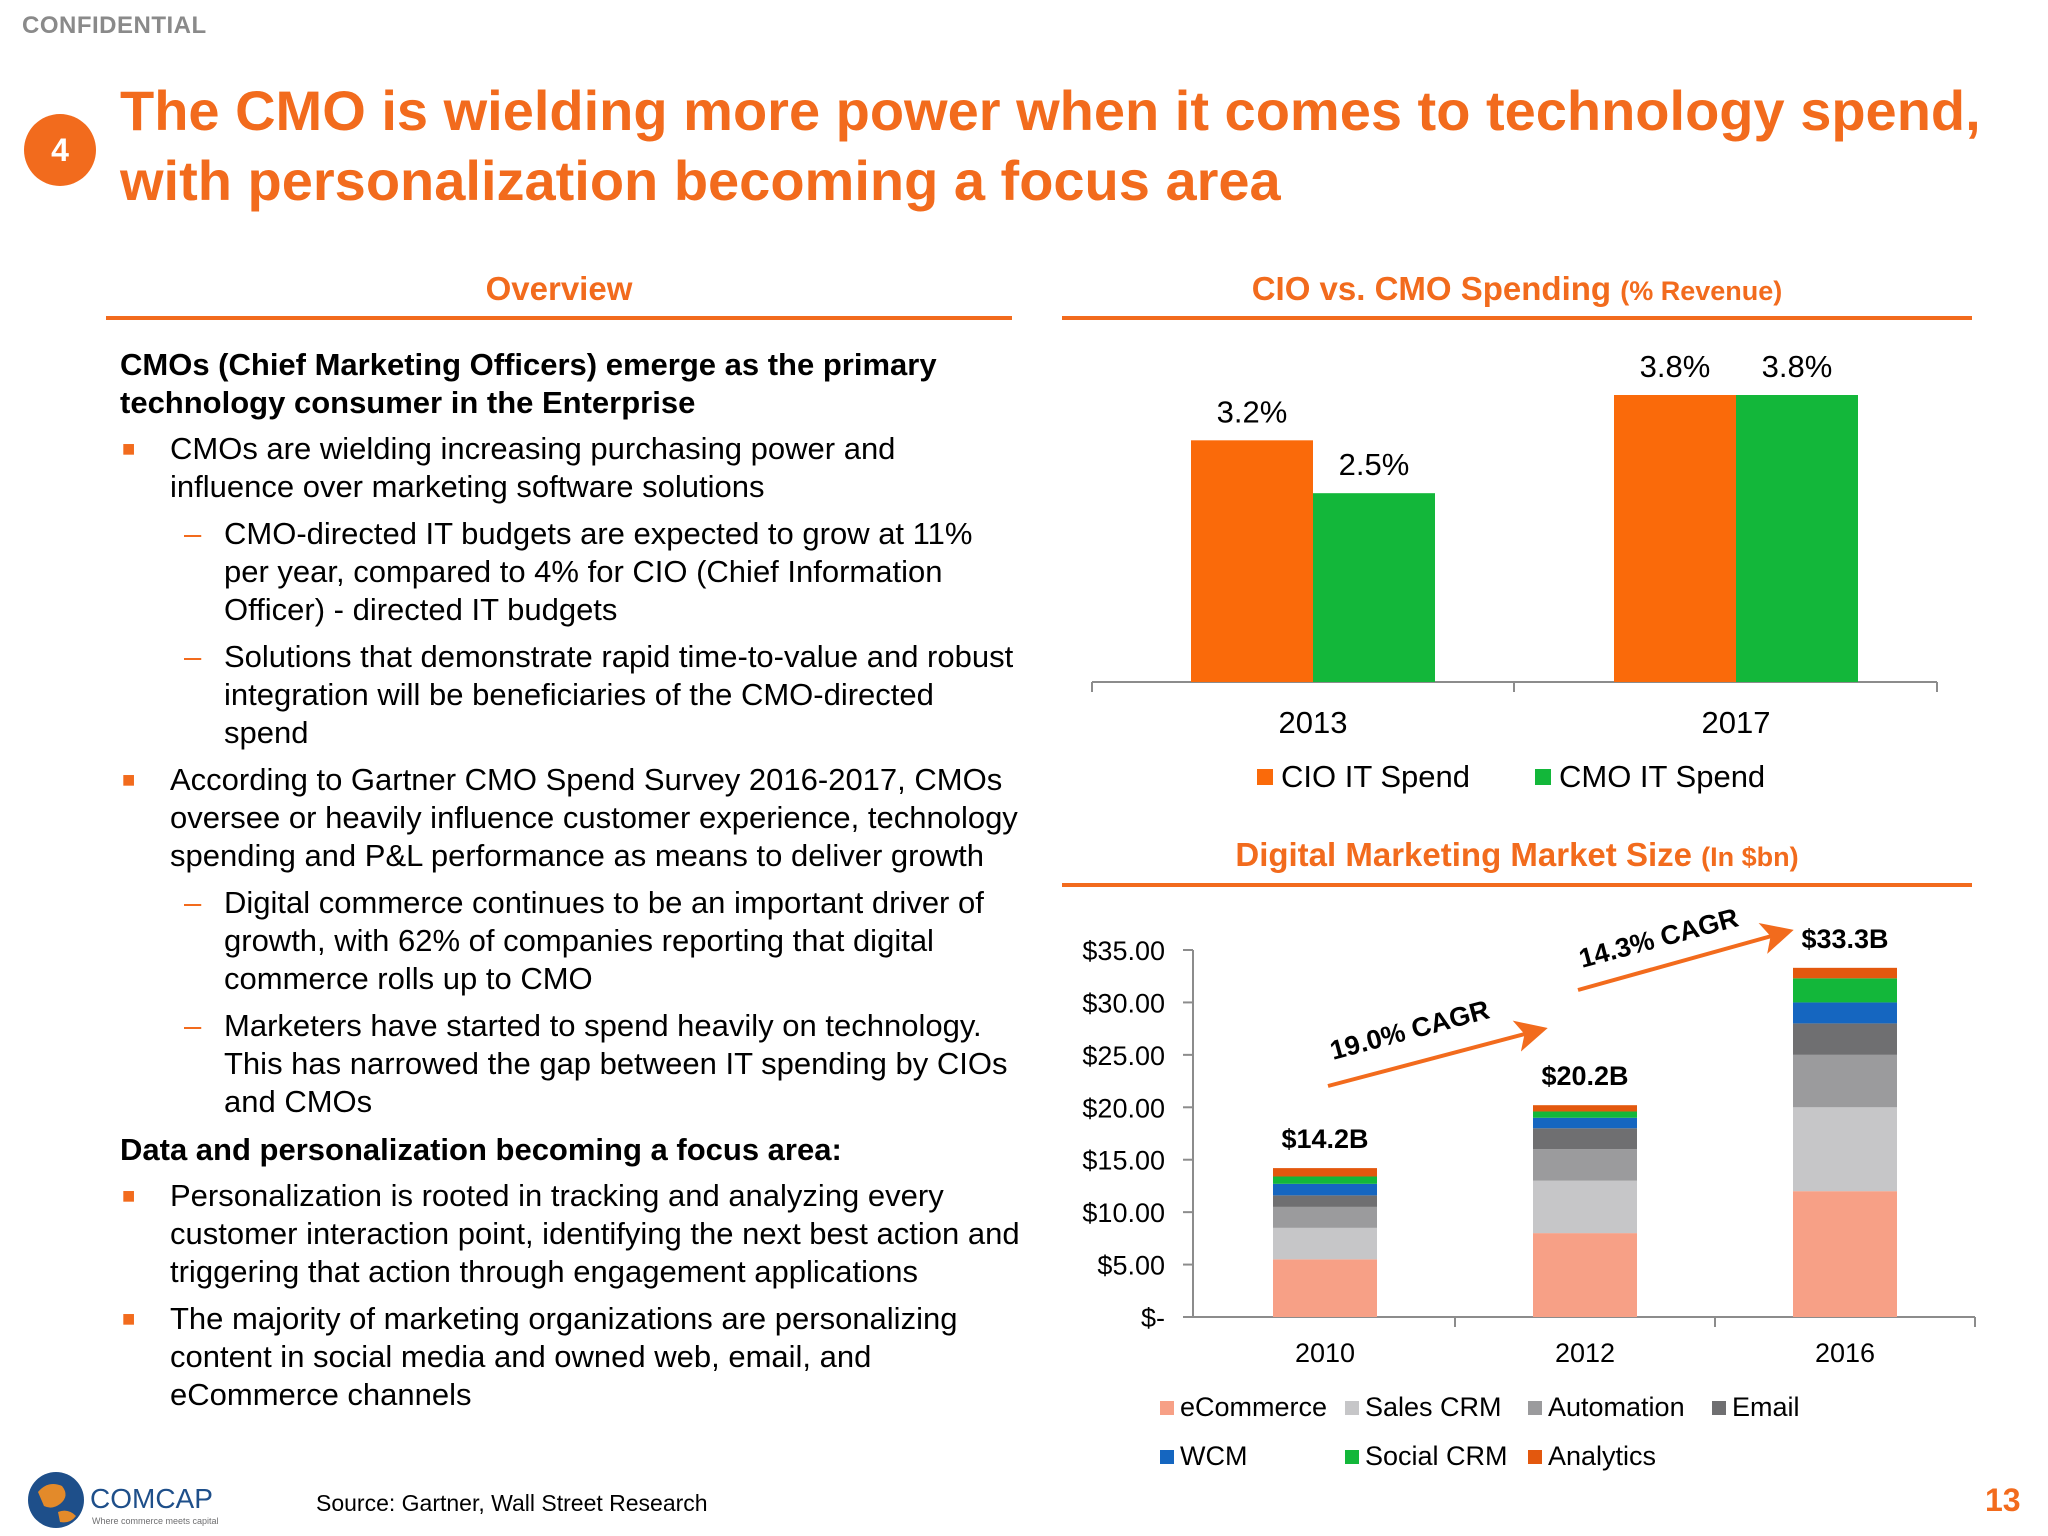  What do you see at coordinates (1616, 1407) in the screenshot?
I see `legend-label: Automation` at bounding box center [1616, 1407].